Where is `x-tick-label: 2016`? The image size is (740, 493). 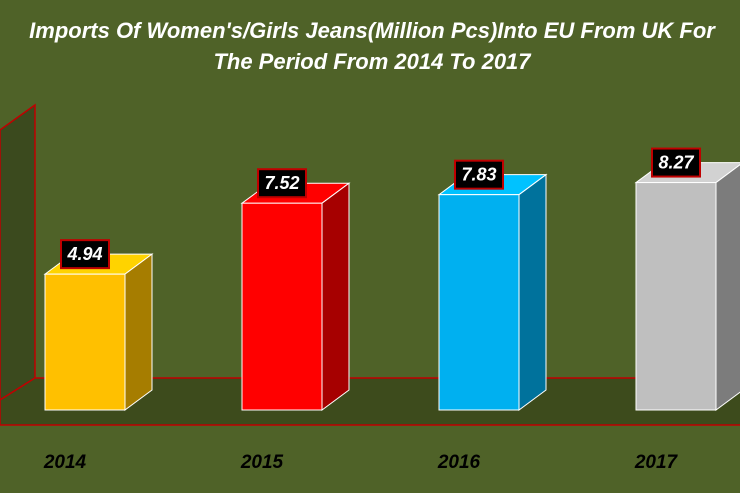 x-tick-label: 2016 is located at coordinates (459, 462).